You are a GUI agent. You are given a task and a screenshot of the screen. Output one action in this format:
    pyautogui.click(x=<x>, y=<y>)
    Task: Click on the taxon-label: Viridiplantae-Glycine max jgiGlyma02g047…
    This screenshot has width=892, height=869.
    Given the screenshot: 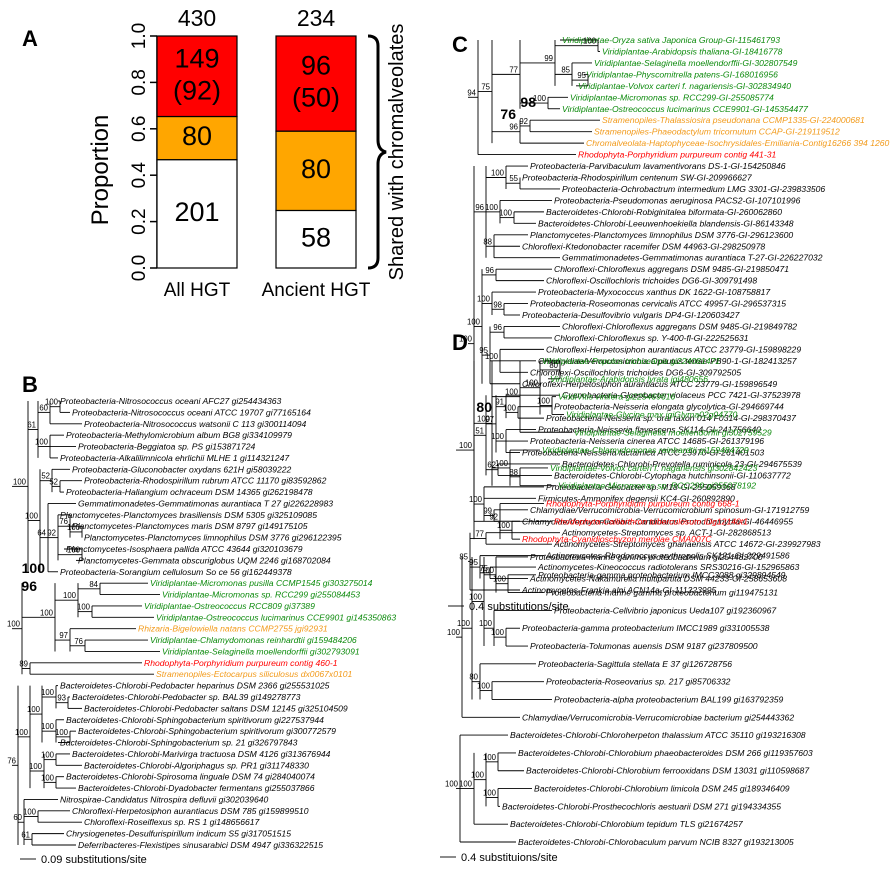 What is the action you would take?
    pyautogui.click(x=652, y=414)
    